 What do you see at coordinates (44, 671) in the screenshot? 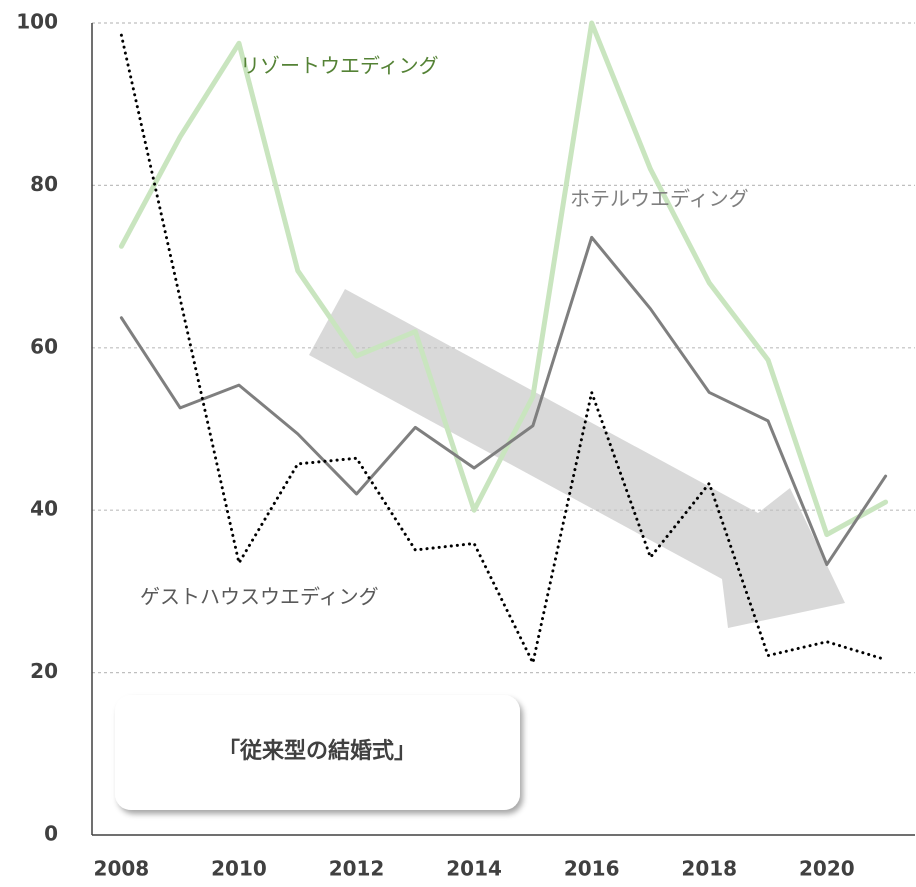
I see `y-tick-label: 20` at bounding box center [44, 671].